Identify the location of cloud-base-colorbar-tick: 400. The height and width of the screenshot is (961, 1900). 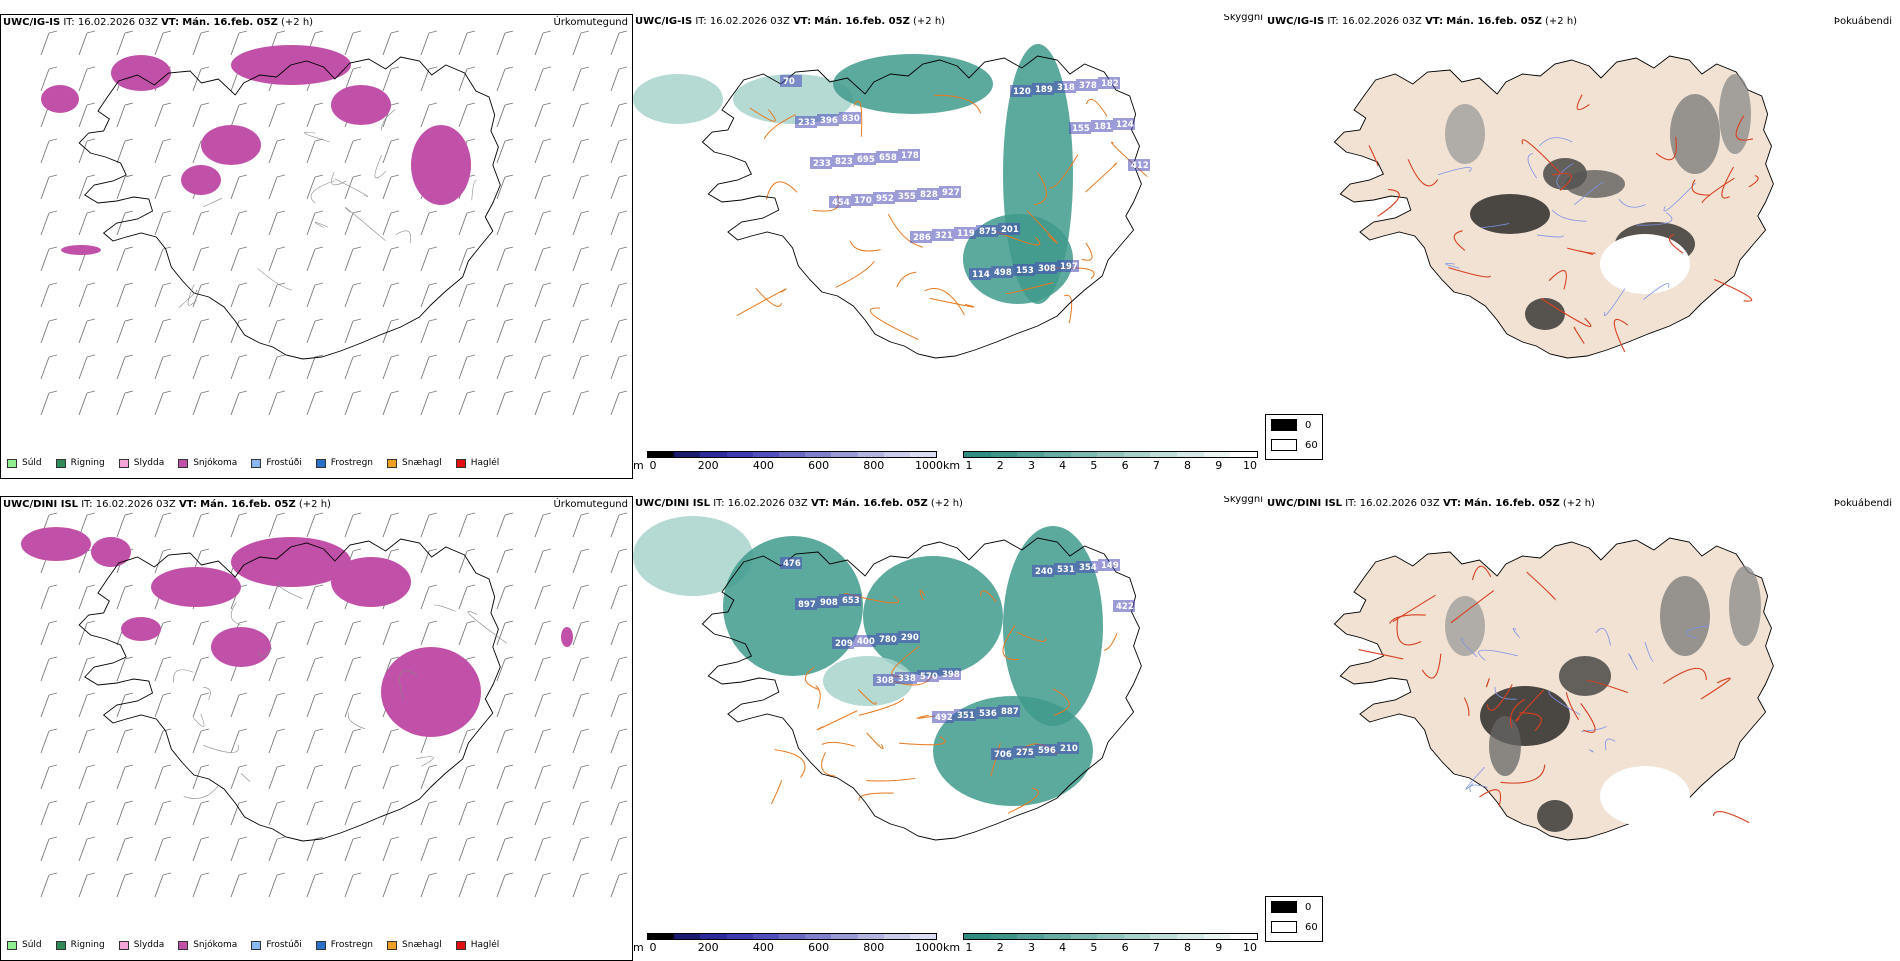
(763, 947).